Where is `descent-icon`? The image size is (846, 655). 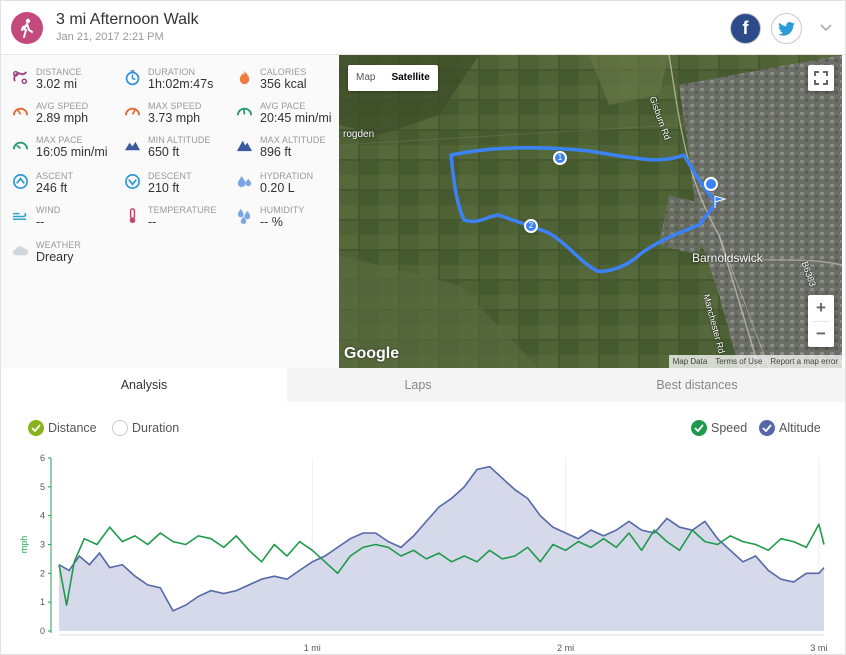 descent-icon is located at coordinates (132, 181).